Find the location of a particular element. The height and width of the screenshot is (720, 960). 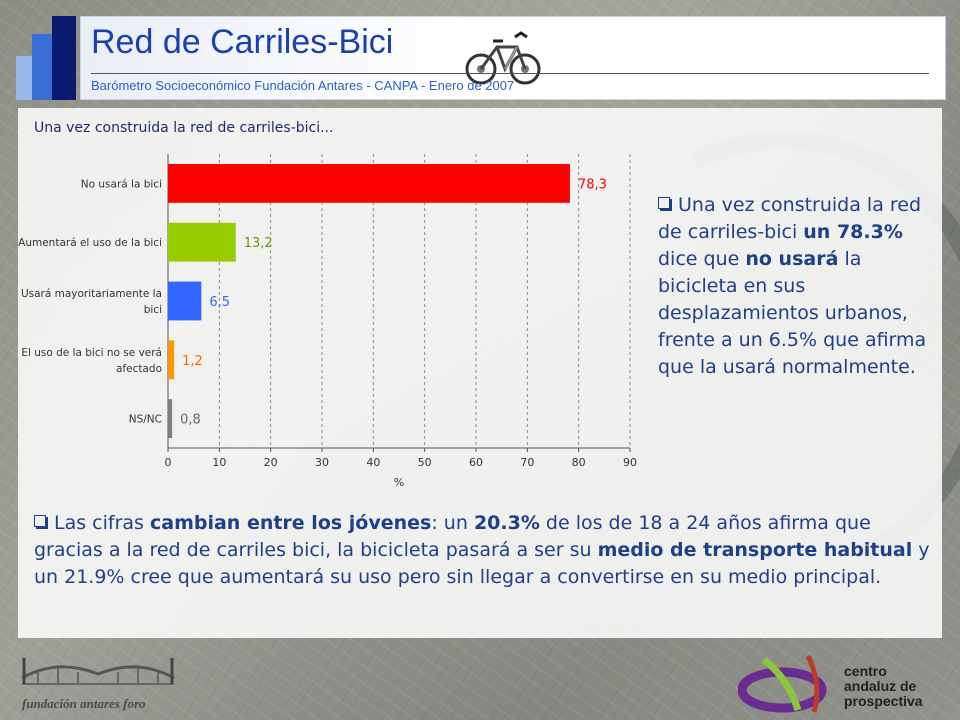

category-label-0: No usará la bici is located at coordinates (121, 184).